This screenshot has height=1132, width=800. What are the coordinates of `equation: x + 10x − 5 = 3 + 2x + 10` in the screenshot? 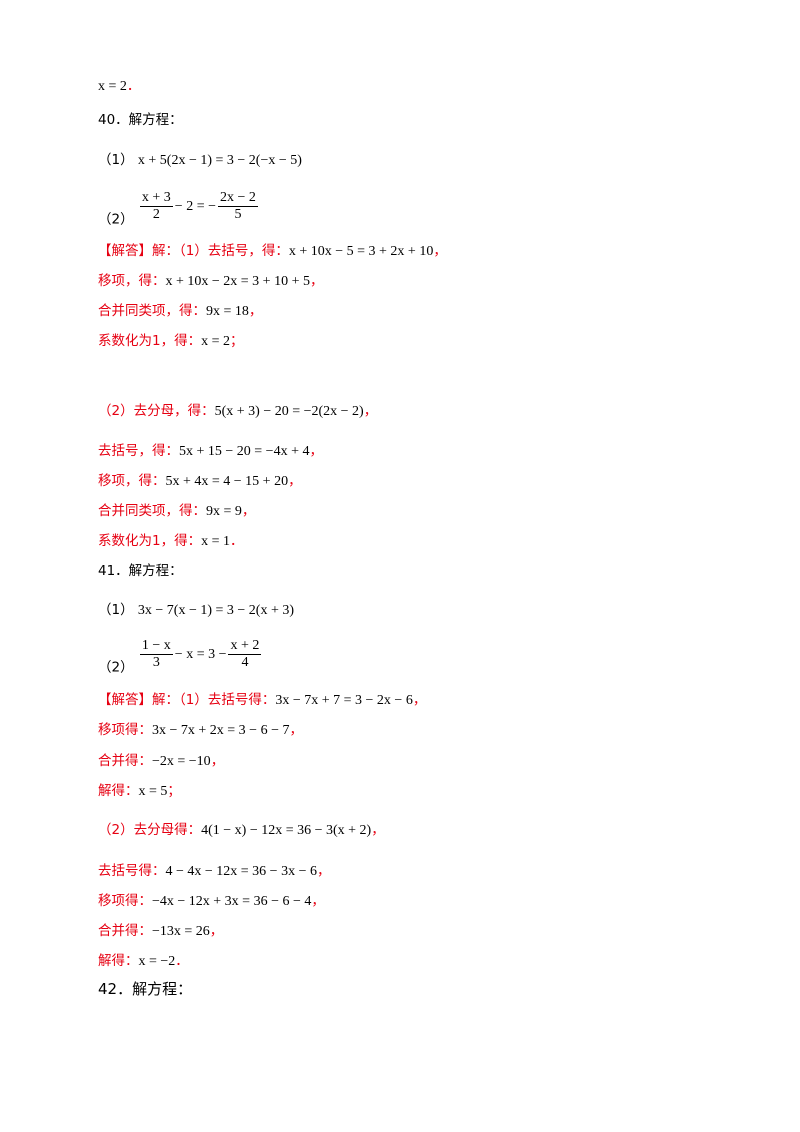 It's located at (361, 251).